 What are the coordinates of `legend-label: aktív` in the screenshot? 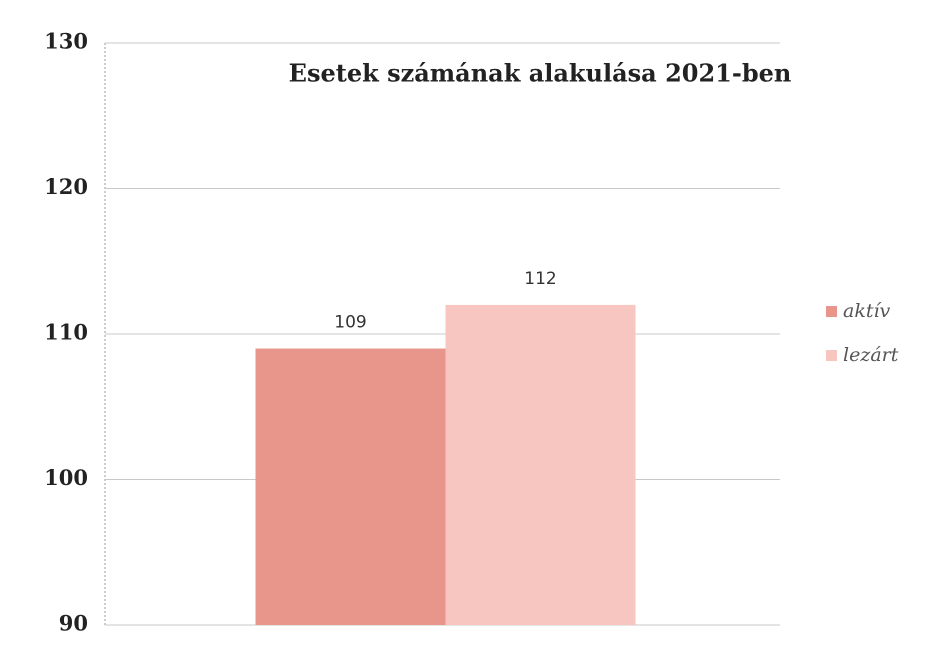 It's located at (867, 311).